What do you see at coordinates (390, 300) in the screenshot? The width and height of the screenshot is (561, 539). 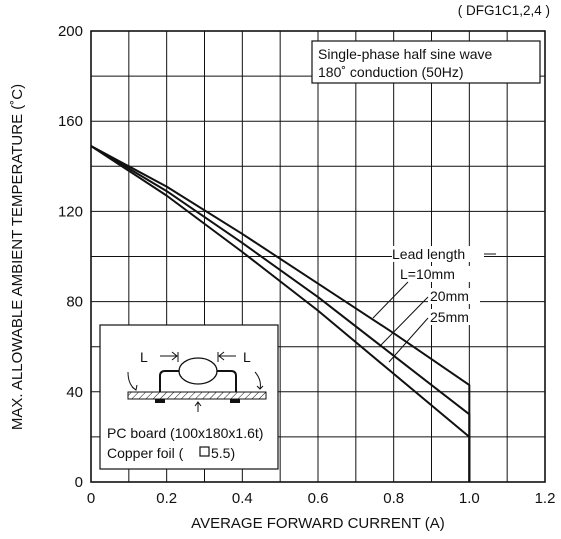 I see `leader-line-10mm` at bounding box center [390, 300].